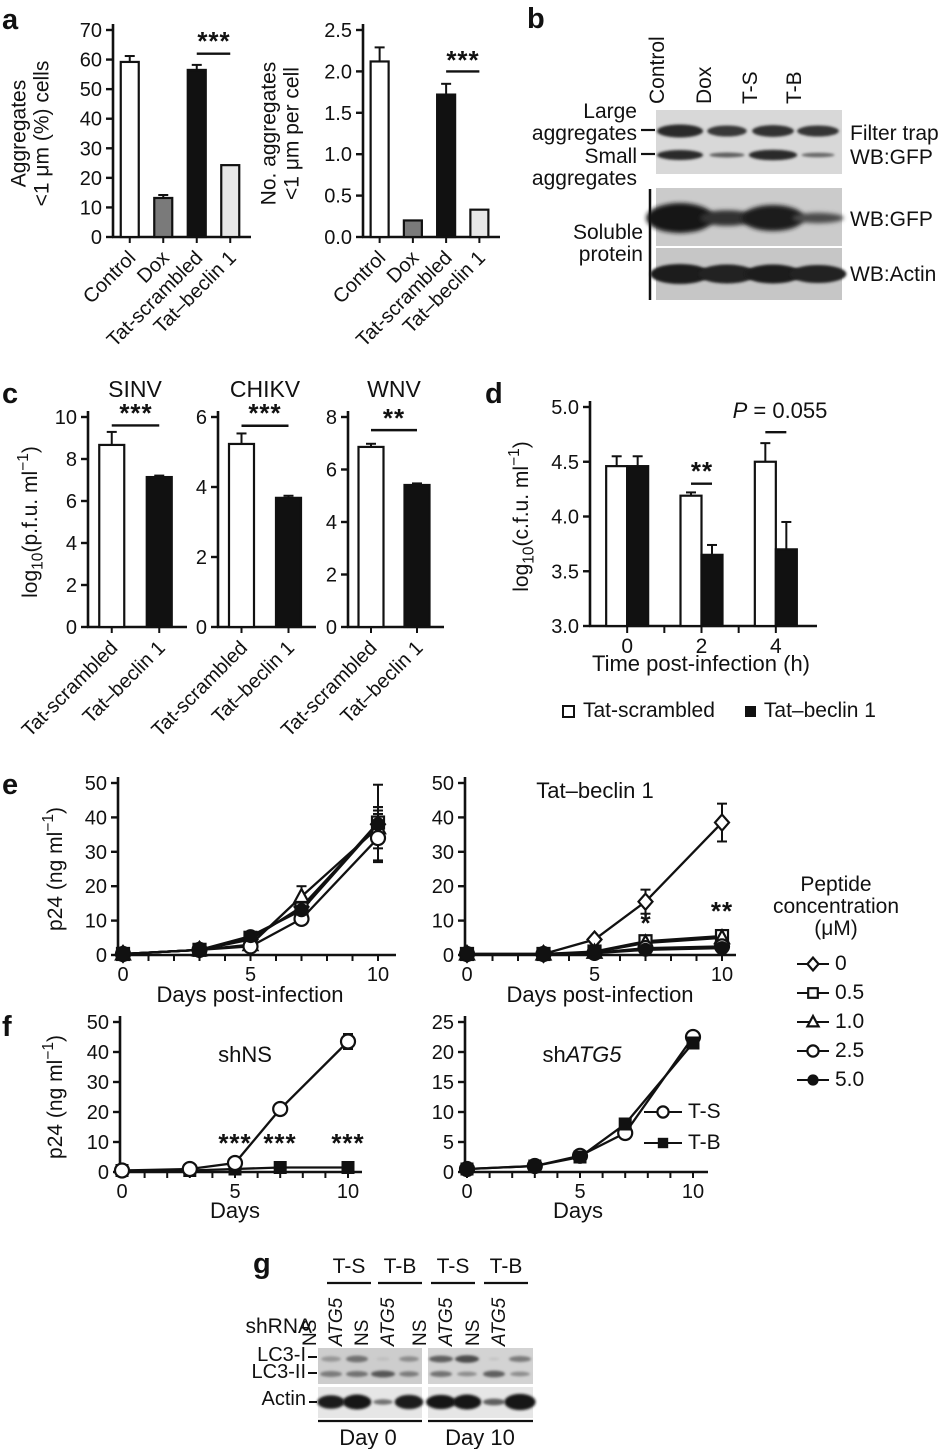 Image resolution: width=946 pixels, height=1449 pixels. Describe the element at coordinates (135, 389) in the screenshot. I see `chart-title-sinv: SINV` at that location.